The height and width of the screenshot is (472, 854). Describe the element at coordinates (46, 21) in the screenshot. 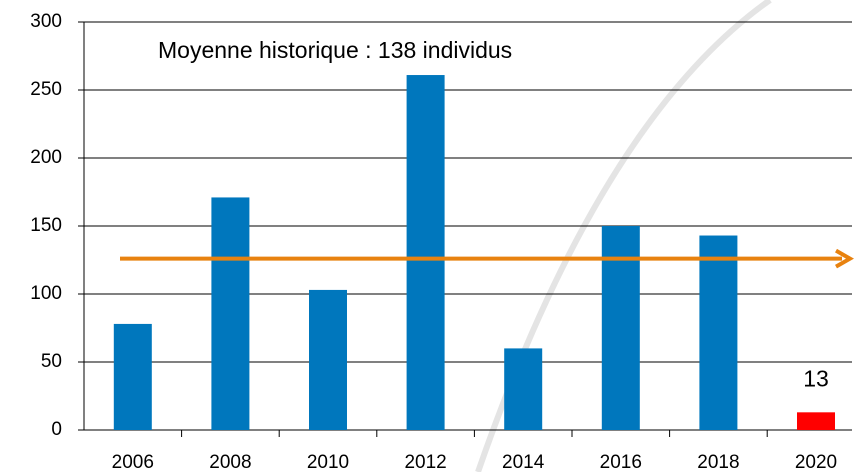

I see `y-tick-label: 300` at that location.